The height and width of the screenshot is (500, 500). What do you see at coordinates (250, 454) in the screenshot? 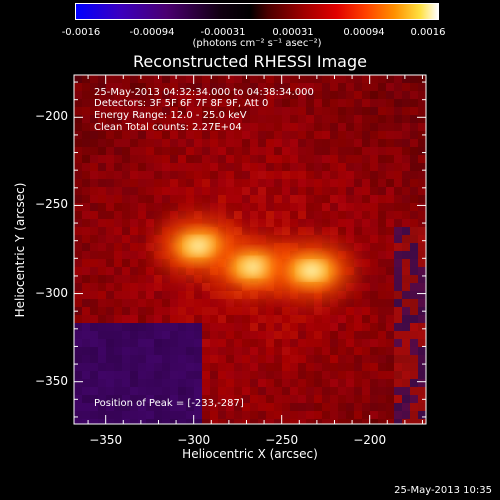
I see `x-axis-title: Heliocentric X (arcsec)` at bounding box center [250, 454].